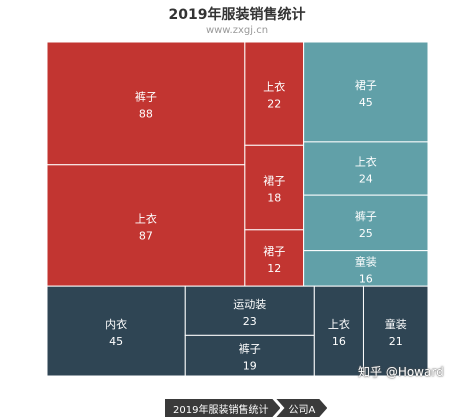  I want to click on tile-value-label: 87, so click(146, 235).